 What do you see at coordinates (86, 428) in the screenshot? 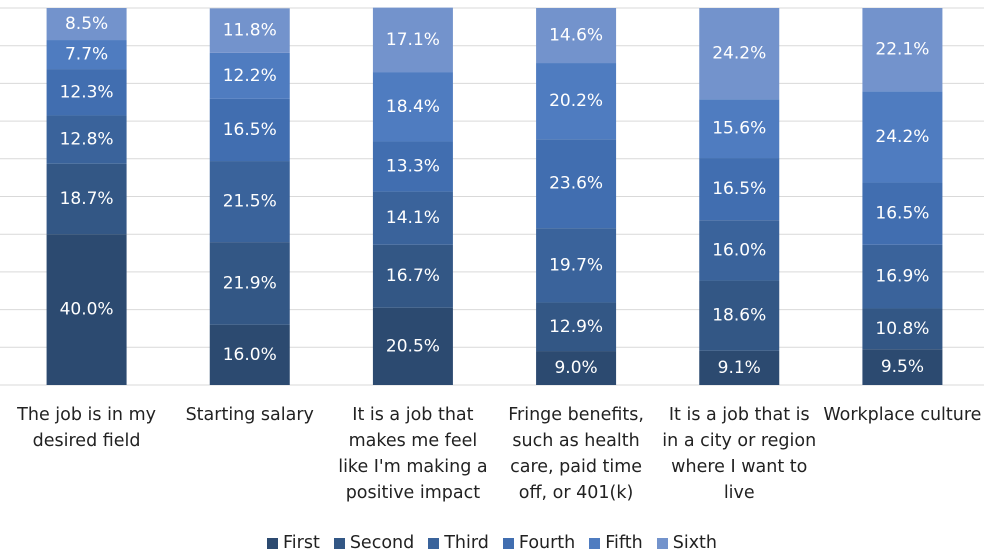
I see `x-tick-label: The job is in my desired field` at bounding box center [86, 428].